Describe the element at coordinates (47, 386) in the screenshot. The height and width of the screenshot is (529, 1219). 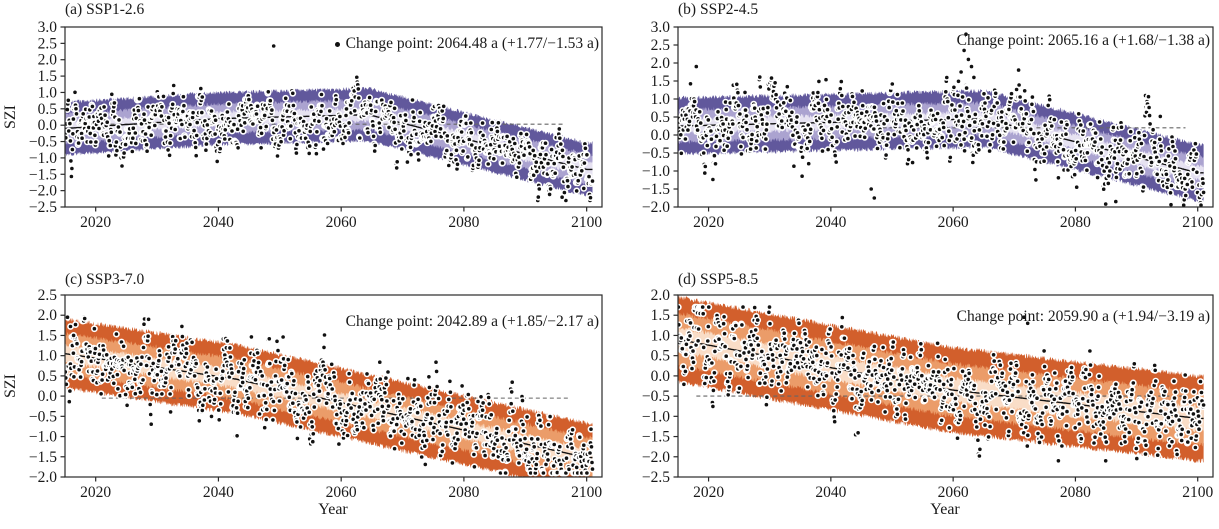
I see `y-axis: 2.5 2.0 1.5 1.0 0.5 0.0 −0.5 −1.0 −1.5 −2.0` at that location.